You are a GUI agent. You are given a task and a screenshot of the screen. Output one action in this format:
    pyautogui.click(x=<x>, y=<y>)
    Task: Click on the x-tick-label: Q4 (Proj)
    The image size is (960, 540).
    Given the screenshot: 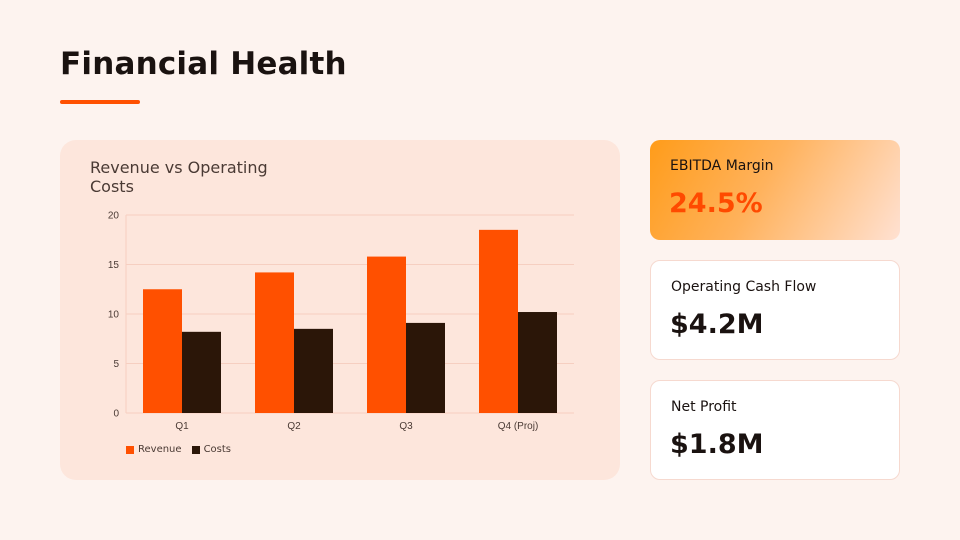 What is the action you would take?
    pyautogui.click(x=518, y=426)
    